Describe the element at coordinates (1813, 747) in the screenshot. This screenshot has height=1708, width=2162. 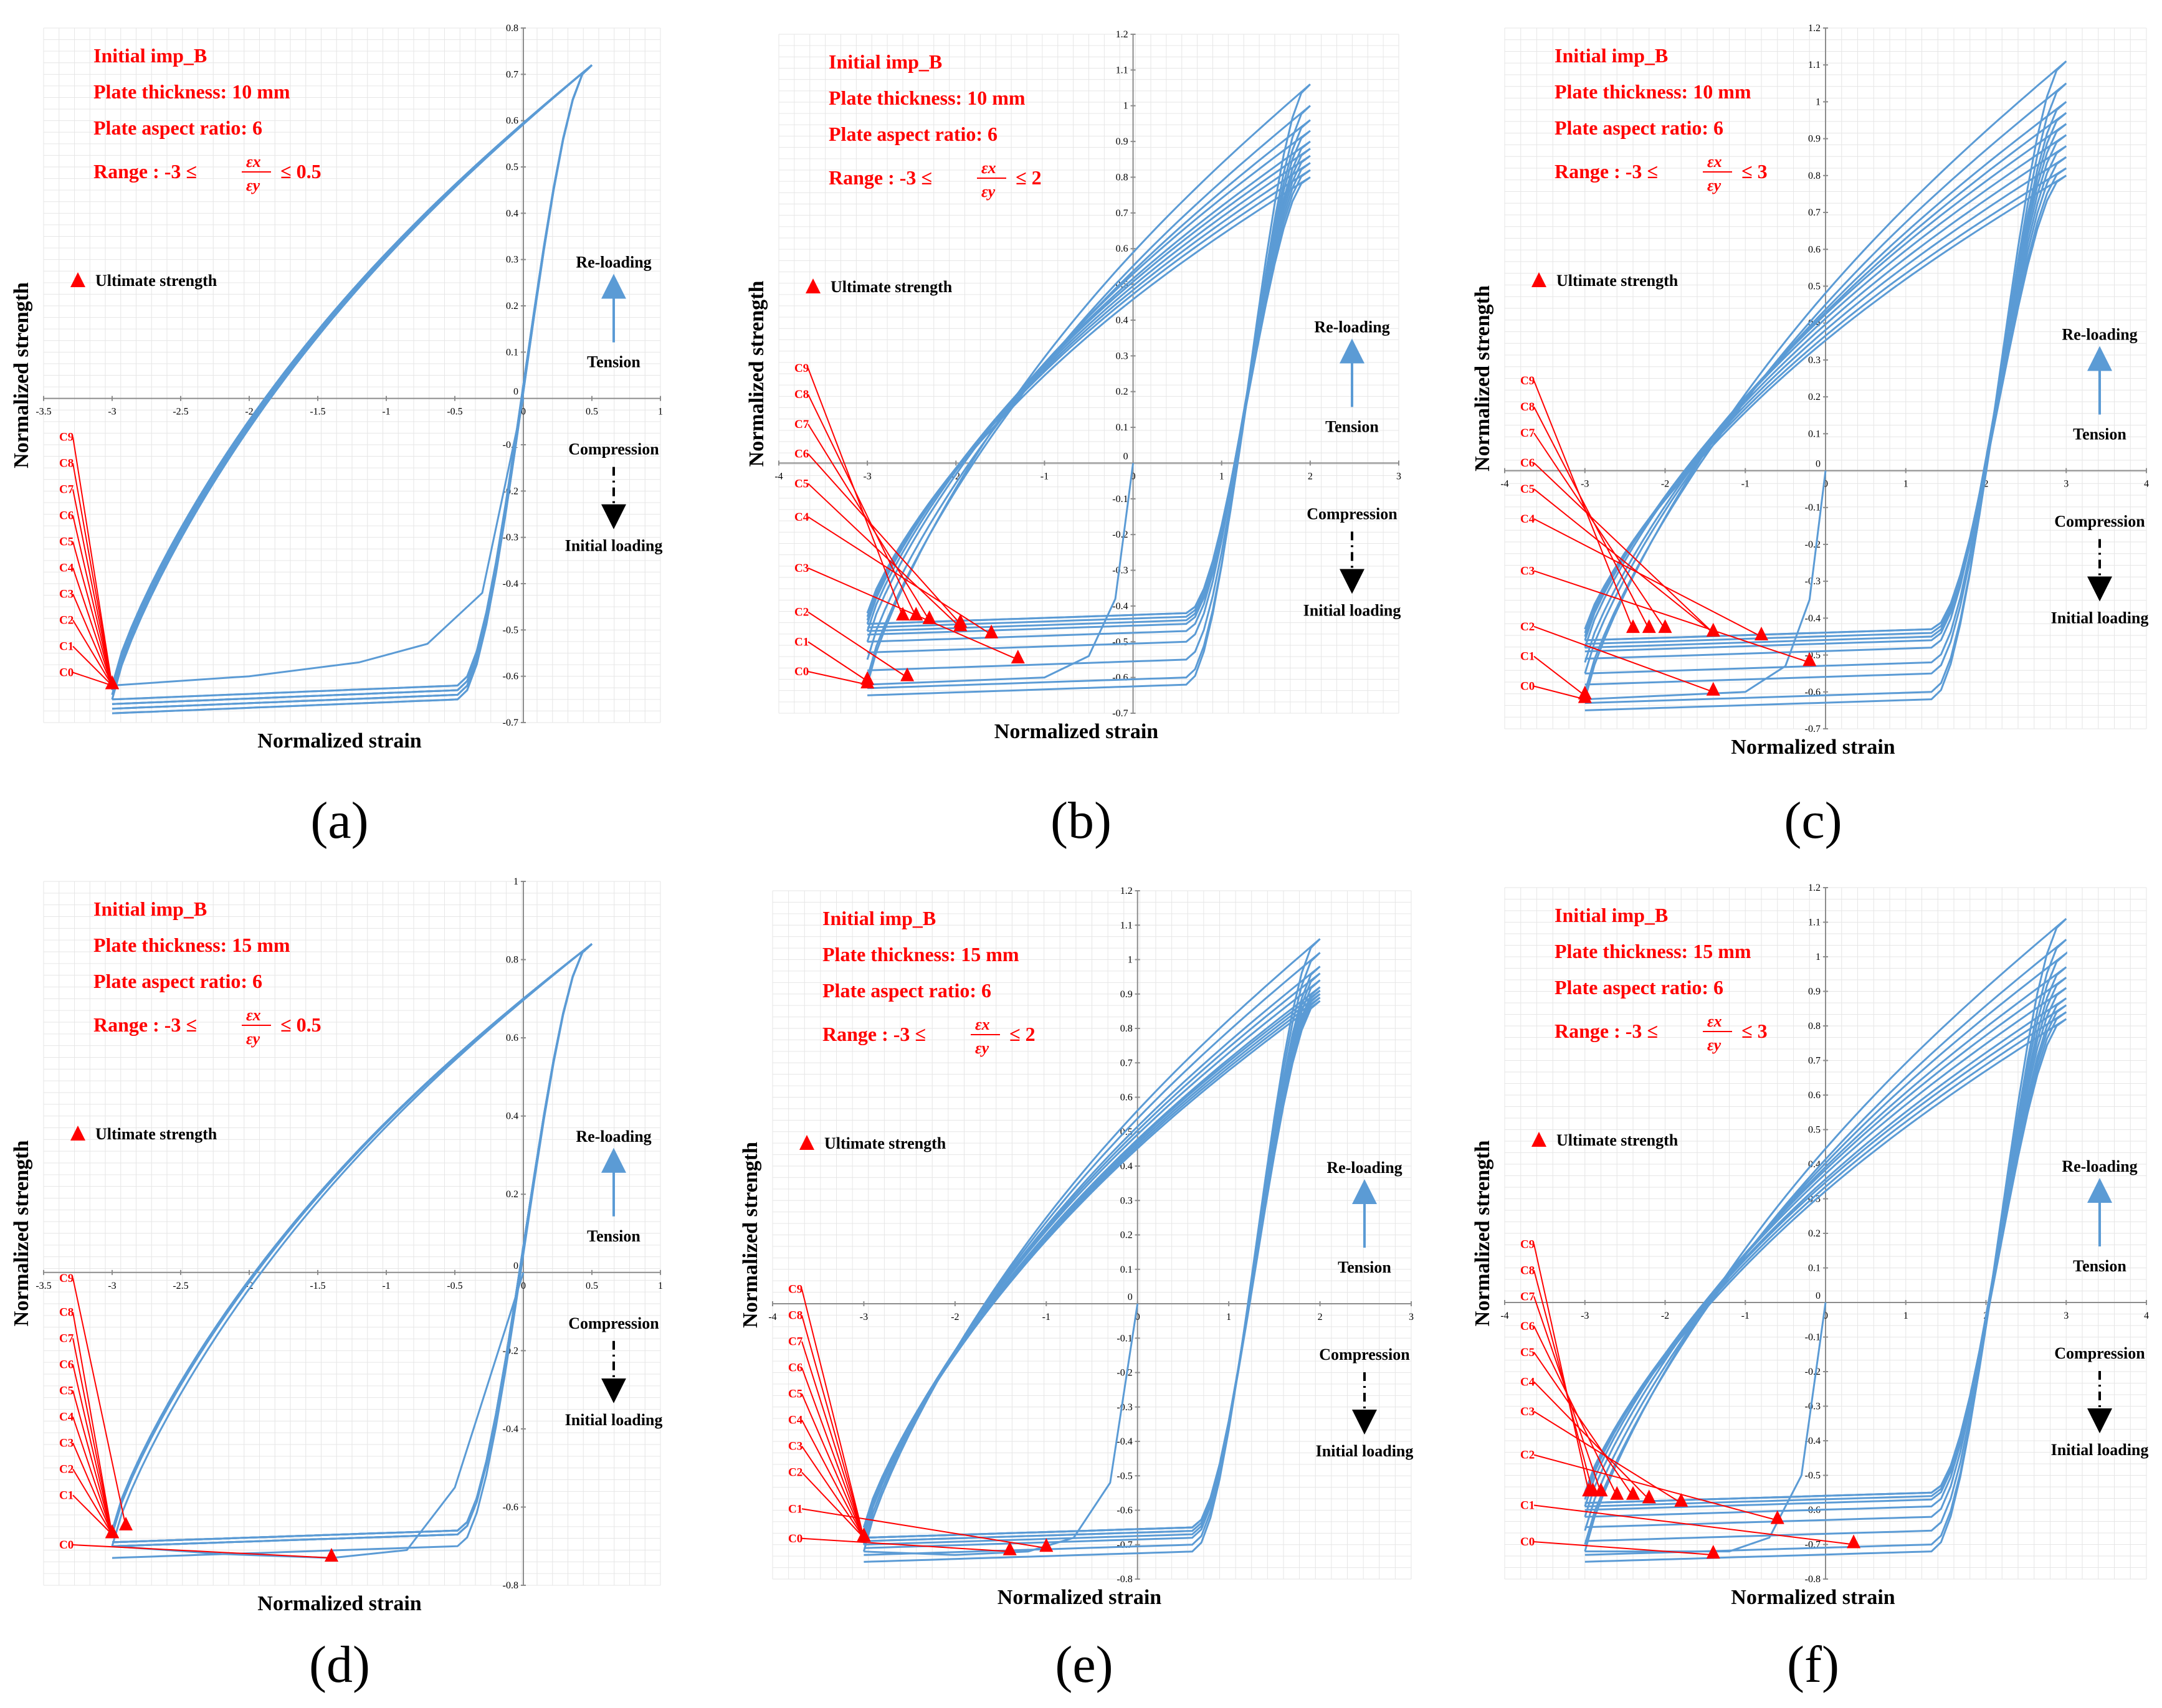
I see `x-axis-title: Normalized strain` at that location.